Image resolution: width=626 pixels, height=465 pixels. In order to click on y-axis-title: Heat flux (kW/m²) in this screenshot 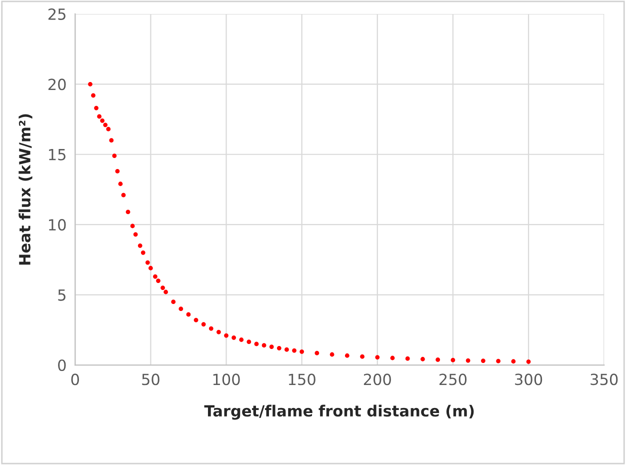, I will do `click(25, 189)`.